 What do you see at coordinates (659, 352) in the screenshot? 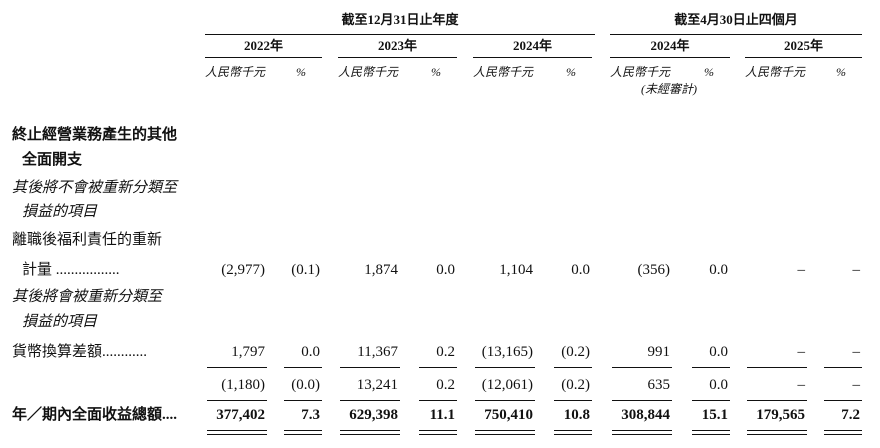
I see `cell-value: 991` at bounding box center [659, 352].